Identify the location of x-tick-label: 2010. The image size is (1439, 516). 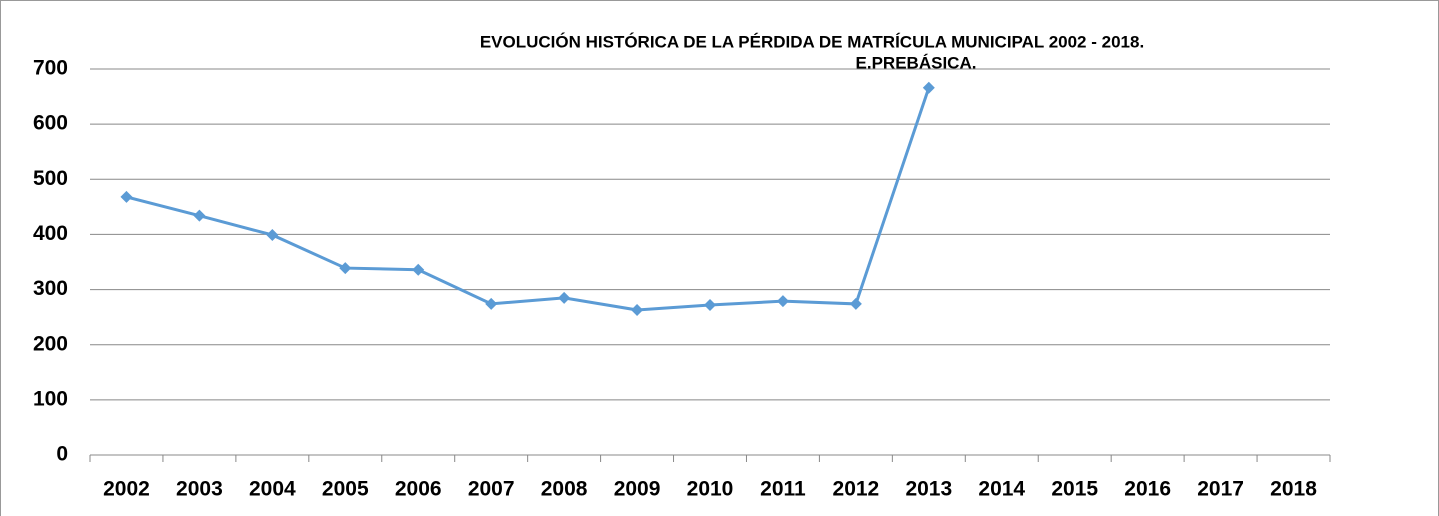
(710, 489).